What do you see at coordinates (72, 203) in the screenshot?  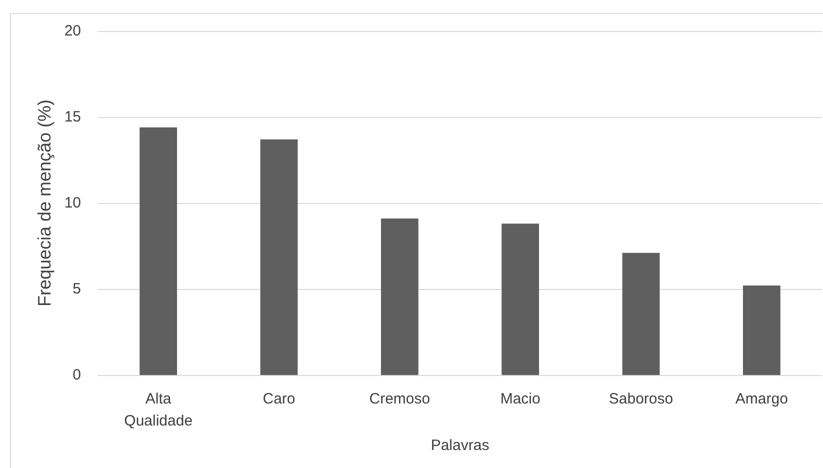 I see `y-tick-label: 10` at bounding box center [72, 203].